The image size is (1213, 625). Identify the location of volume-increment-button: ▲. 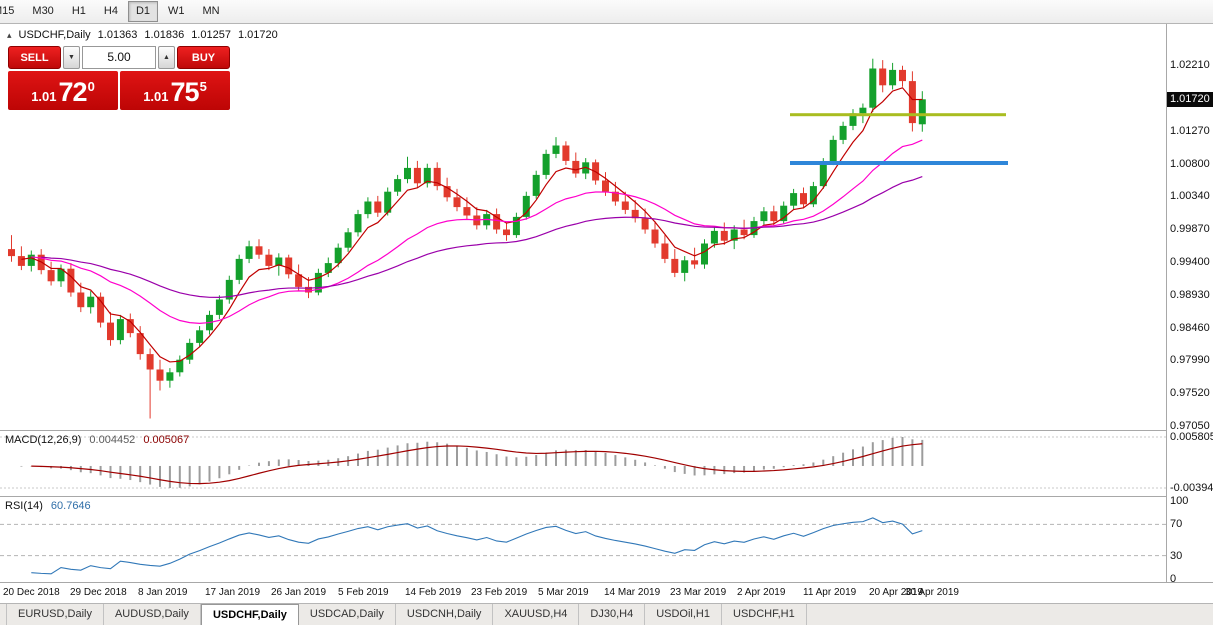
(166, 57).